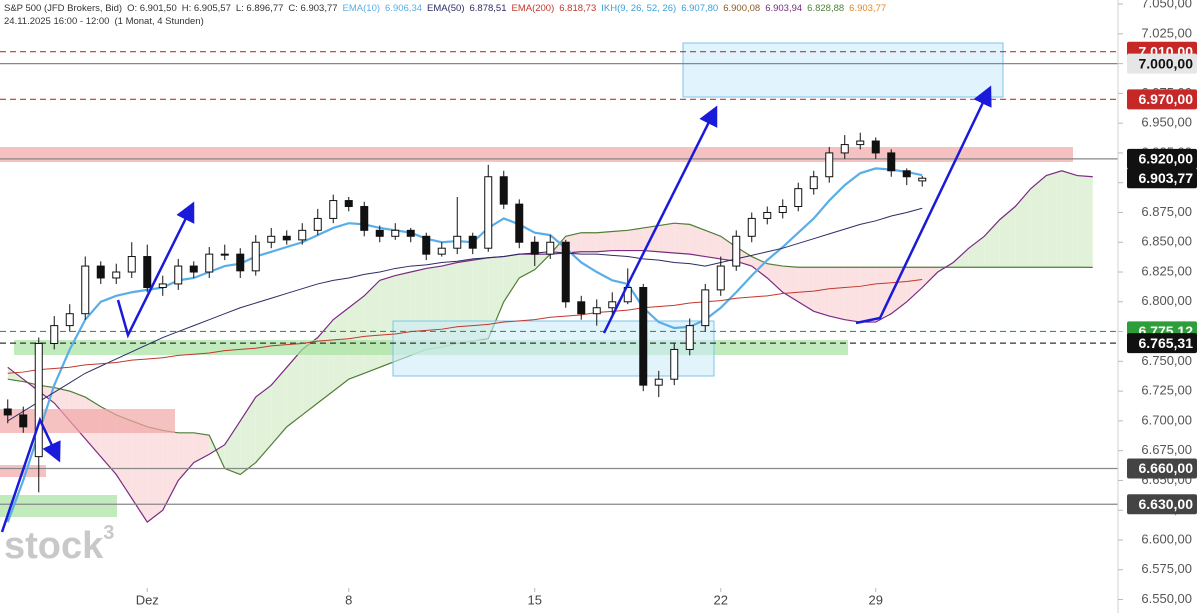  Describe the element at coordinates (1166, 468) in the screenshot. I see `level-label: 6.660,00` at that location.